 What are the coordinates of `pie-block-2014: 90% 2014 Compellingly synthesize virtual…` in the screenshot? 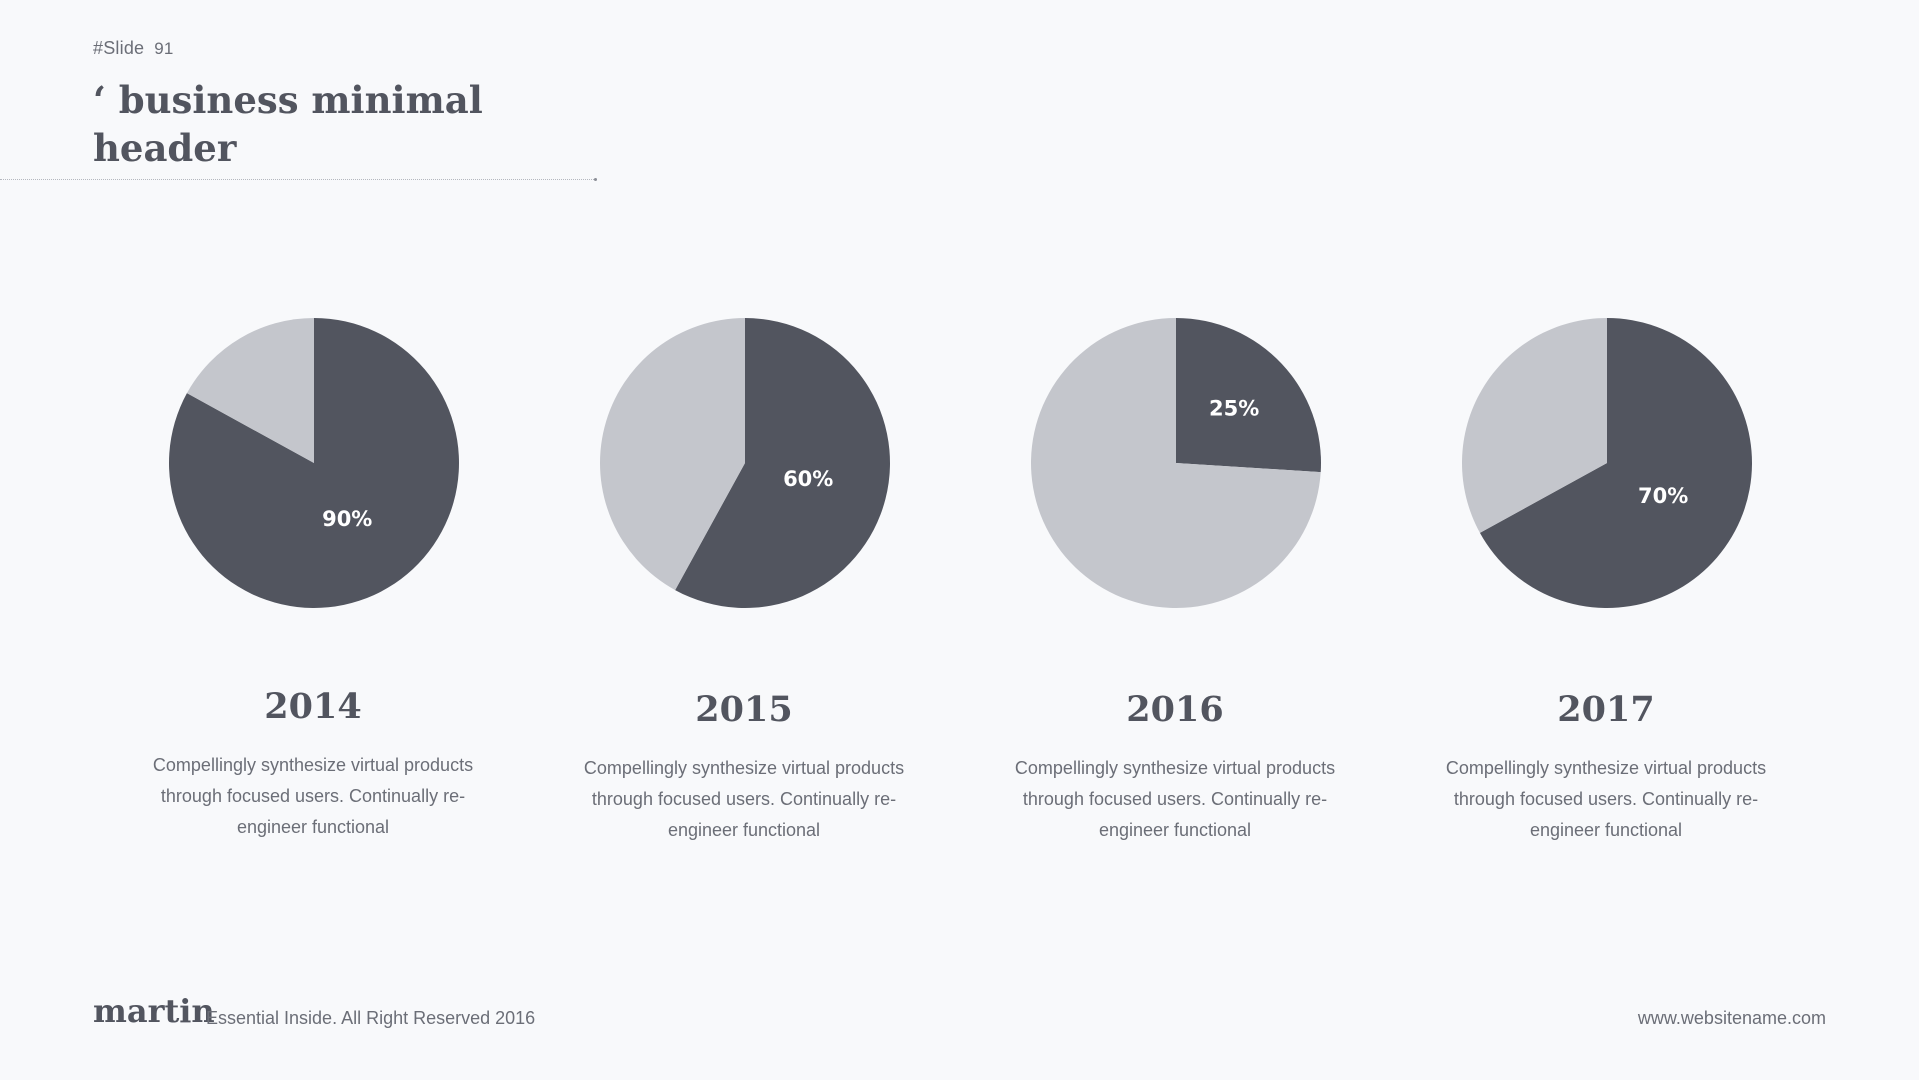 It's located at (313, 588).